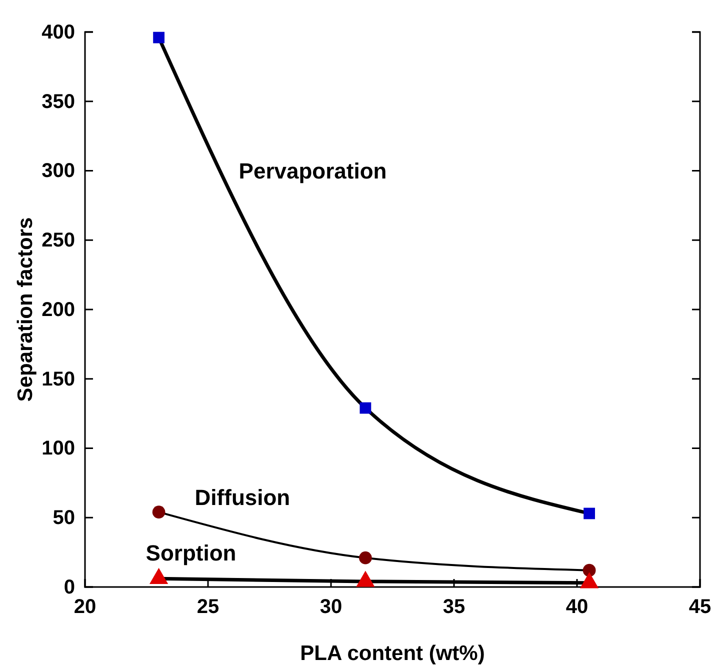 Image resolution: width=717 pixels, height=669 pixels. Describe the element at coordinates (331, 607) in the screenshot. I see `x-tick-label: 30` at that location.